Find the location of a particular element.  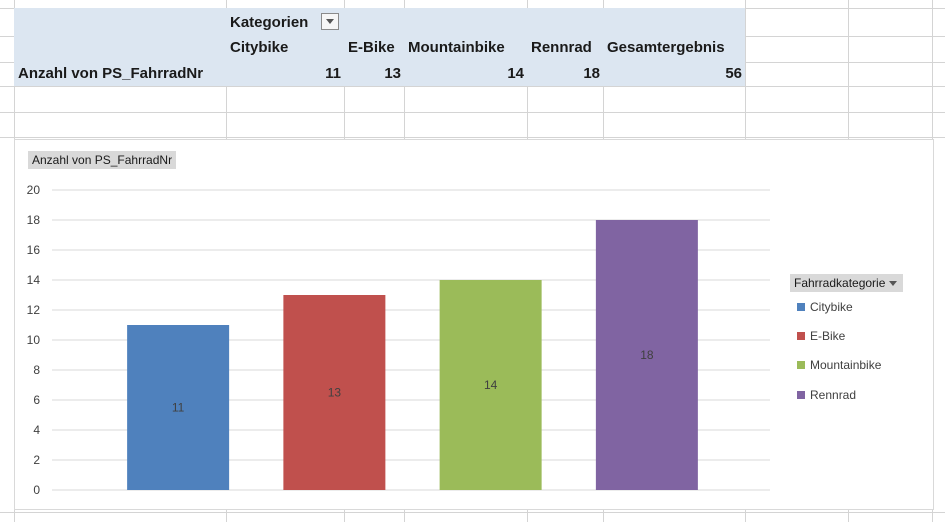

bar-e-bike is located at coordinates (334, 392).